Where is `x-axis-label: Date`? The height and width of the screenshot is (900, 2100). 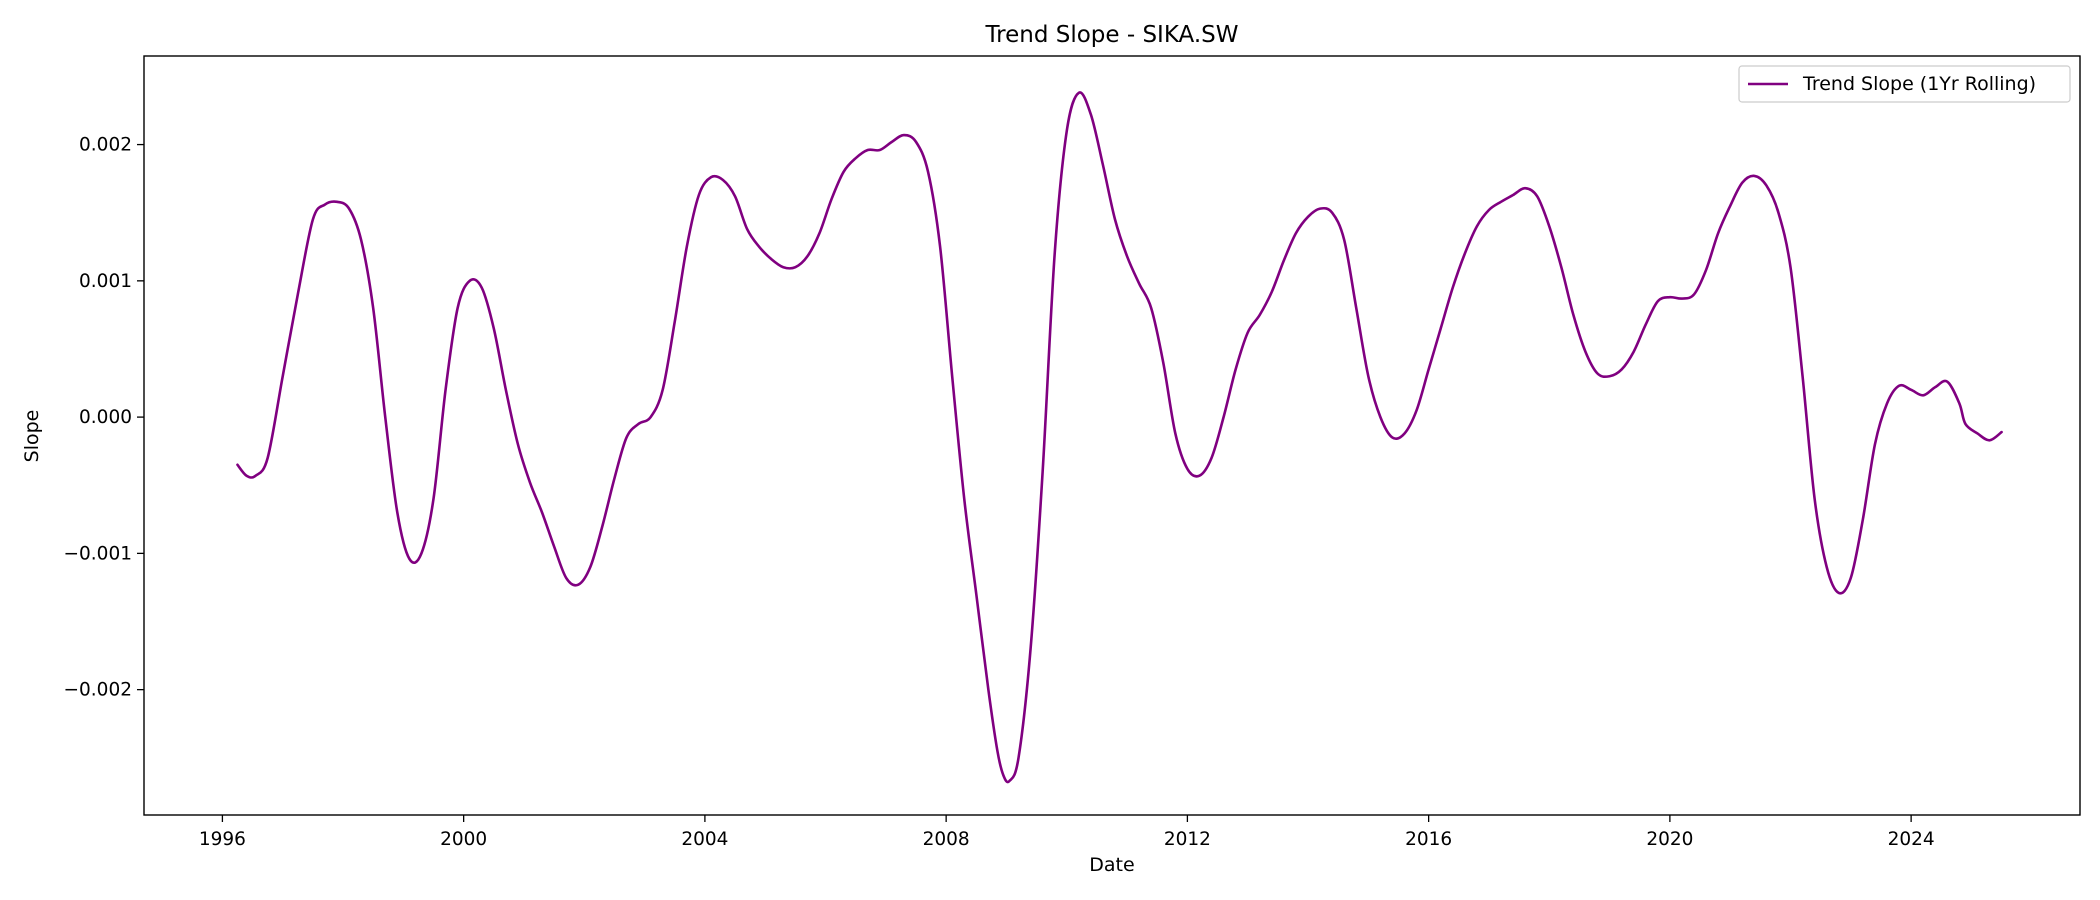
x-axis-label: Date is located at coordinates (1111, 865).